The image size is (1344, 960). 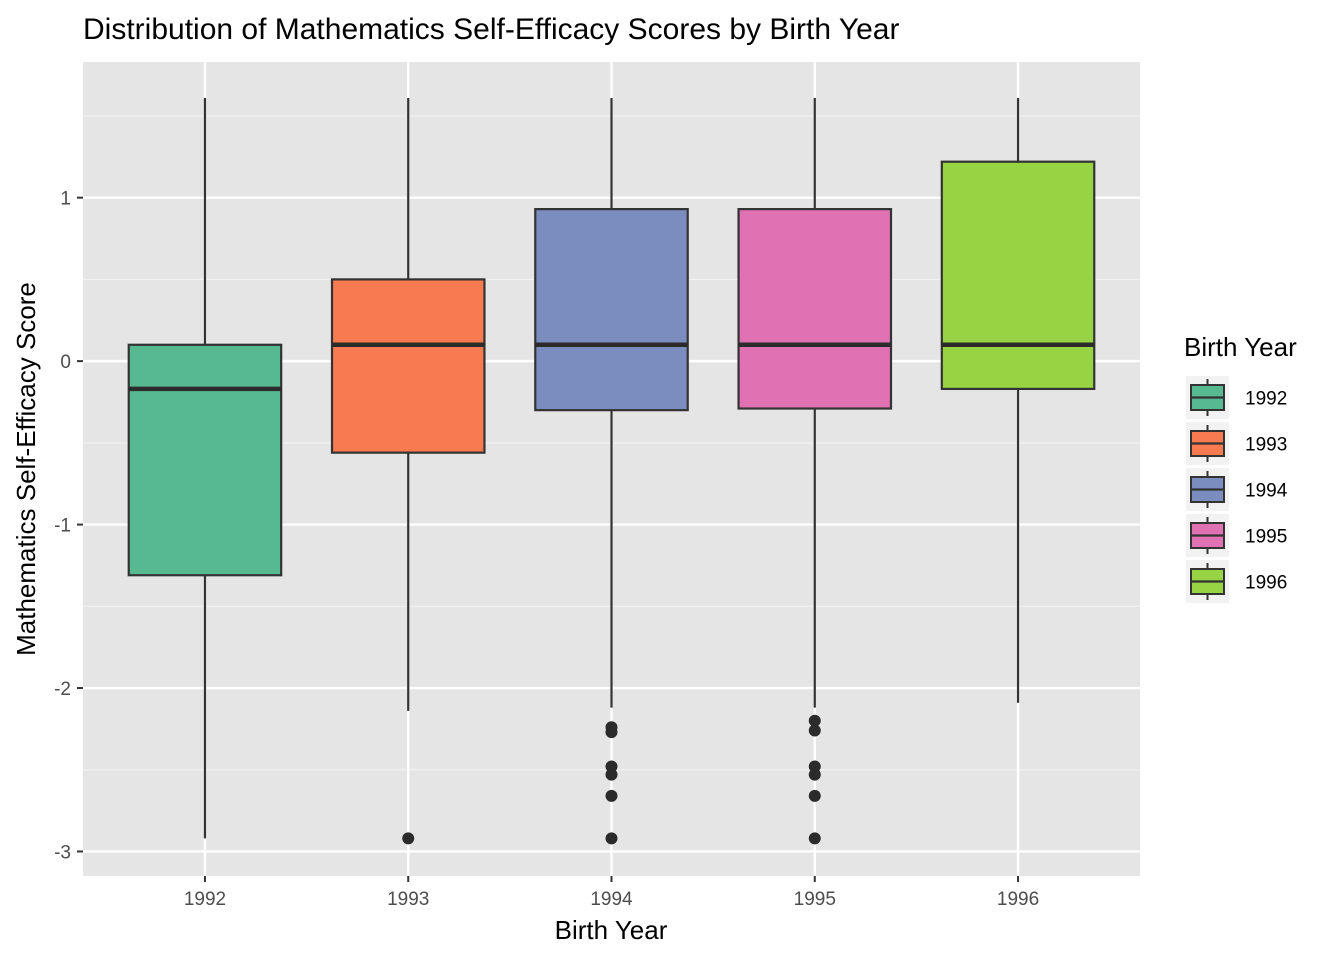 I want to click on y-tick-label: 0, so click(x=65, y=362).